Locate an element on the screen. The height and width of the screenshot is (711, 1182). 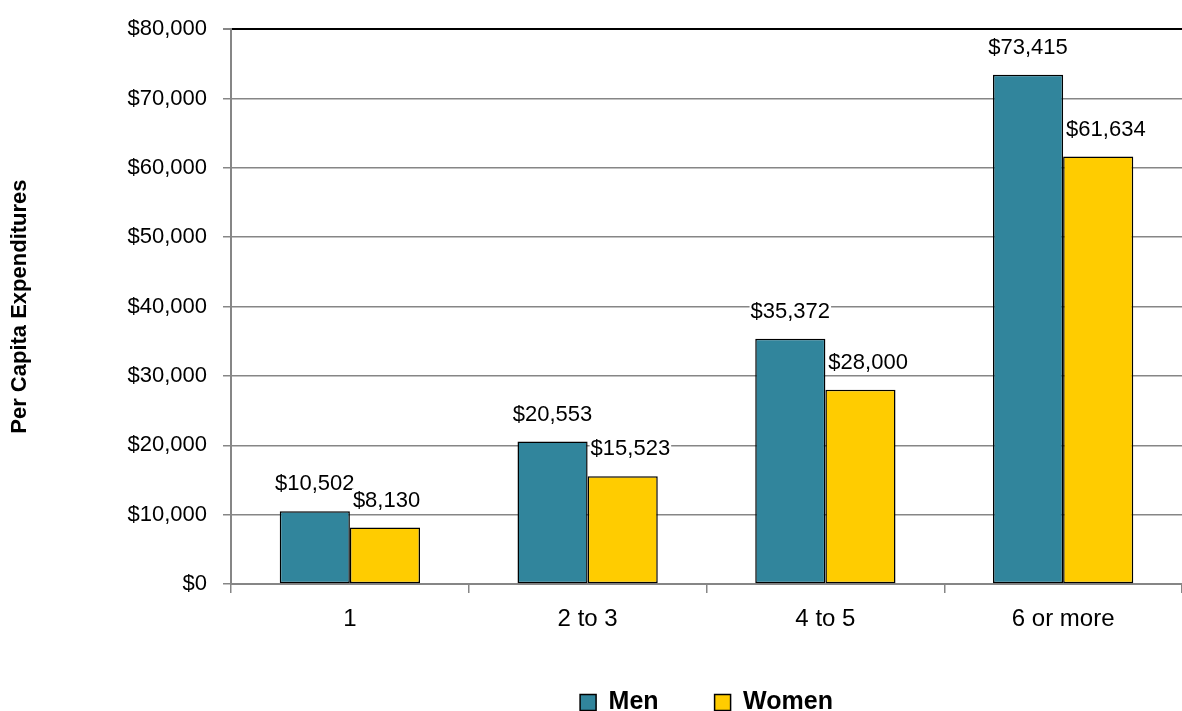
x-tick-label: 4 to 5 is located at coordinates (825, 618).